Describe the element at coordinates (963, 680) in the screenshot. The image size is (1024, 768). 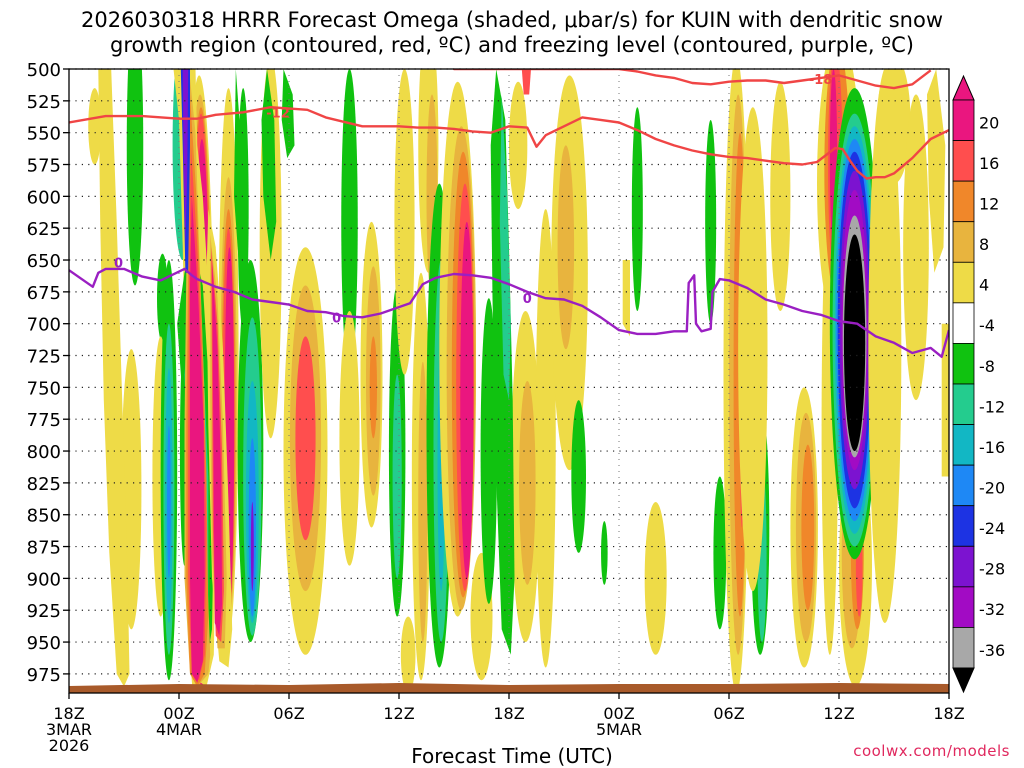
I see `colorbar-bottom-arrow` at that location.